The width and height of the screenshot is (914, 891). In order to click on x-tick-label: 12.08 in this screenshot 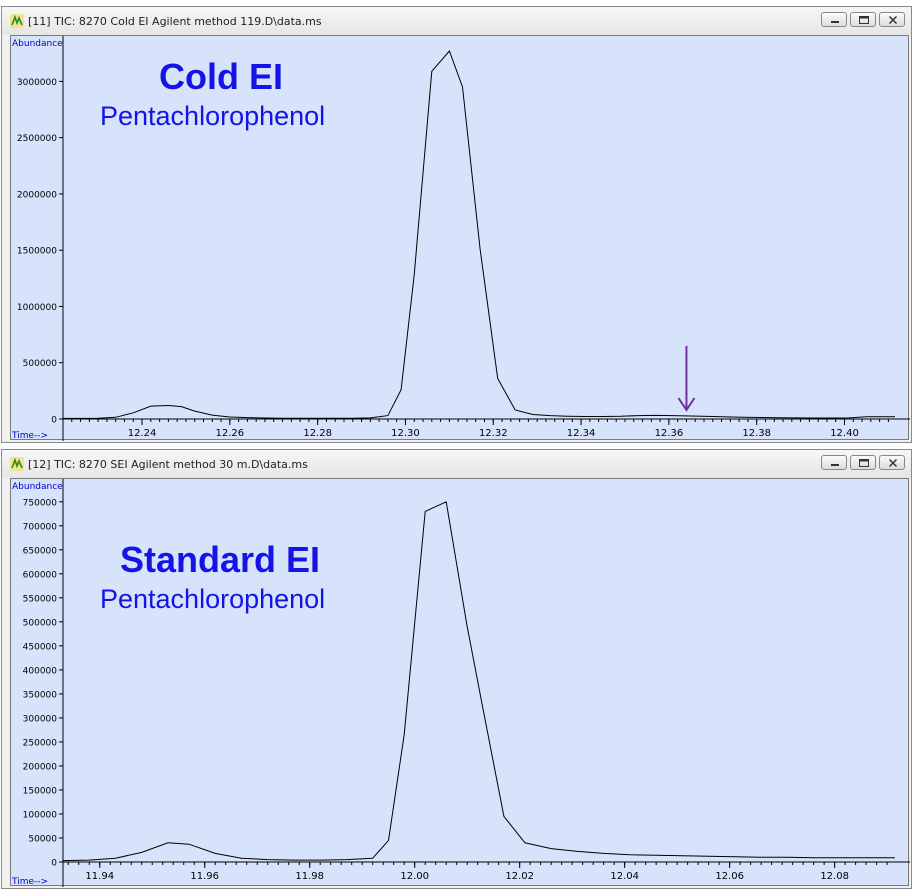, I will do `click(834, 876)`.